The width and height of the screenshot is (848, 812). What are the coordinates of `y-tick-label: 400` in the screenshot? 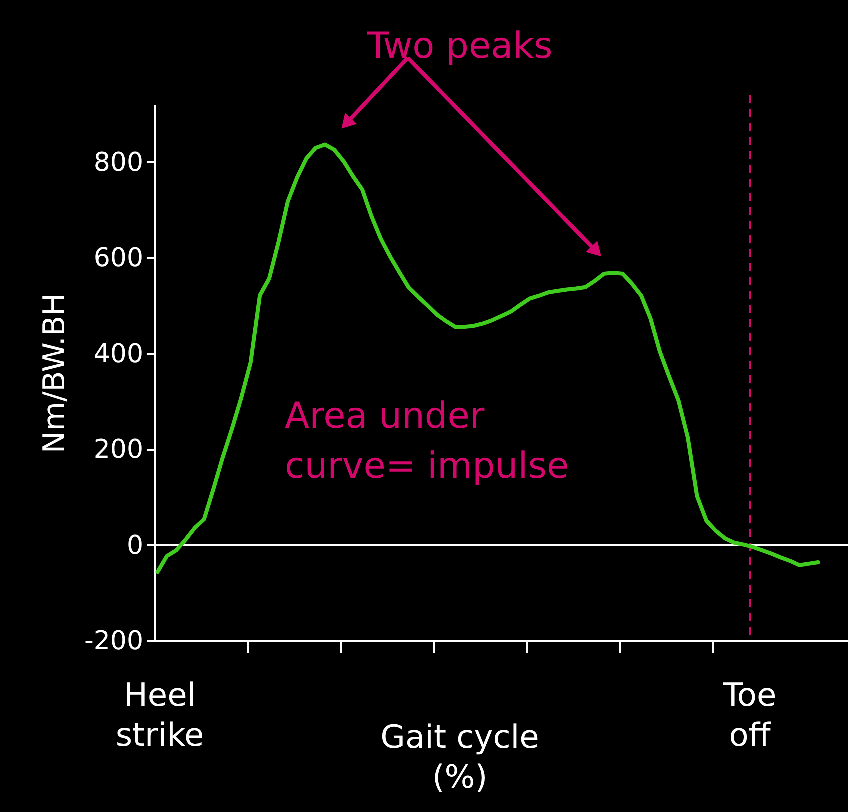 It's located at (119, 354).